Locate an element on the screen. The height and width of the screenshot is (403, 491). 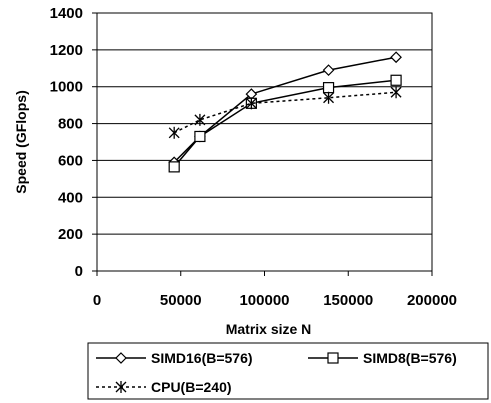
y-axis: 0 200 400 600 800 1000 1200 1400 is located at coordinates (73, 142).